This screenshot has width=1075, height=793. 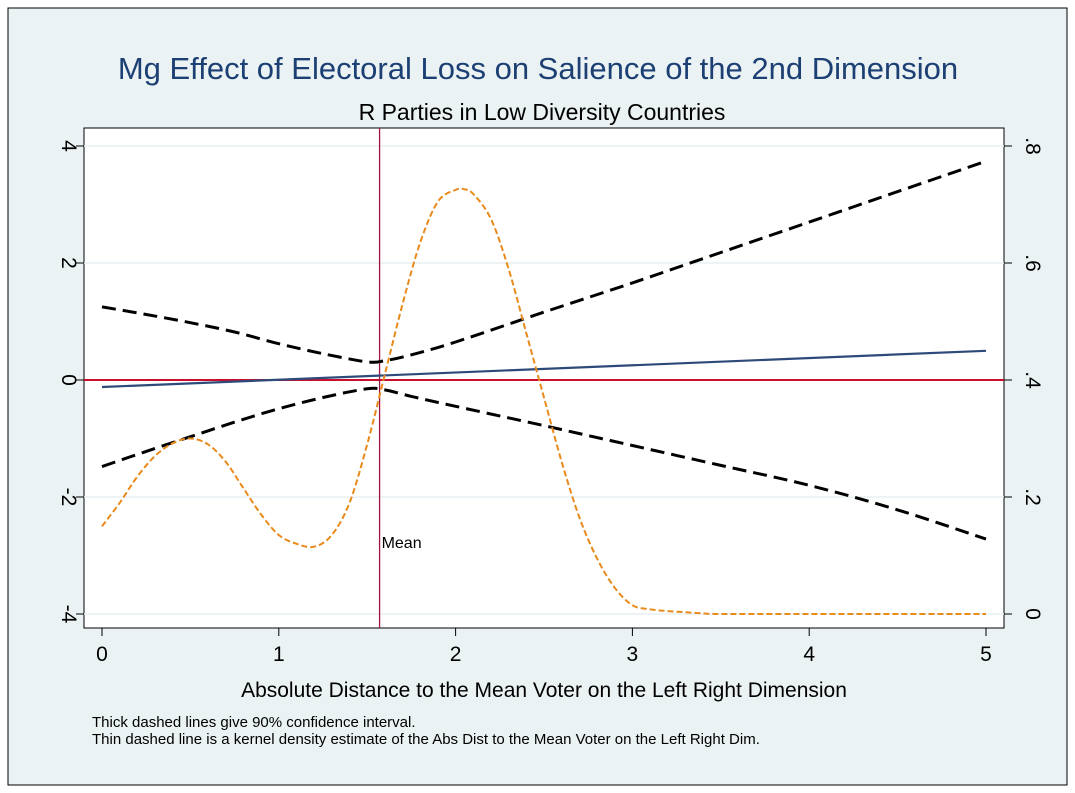 I want to click on y-tick-label-left: 0, so click(x=68, y=380).